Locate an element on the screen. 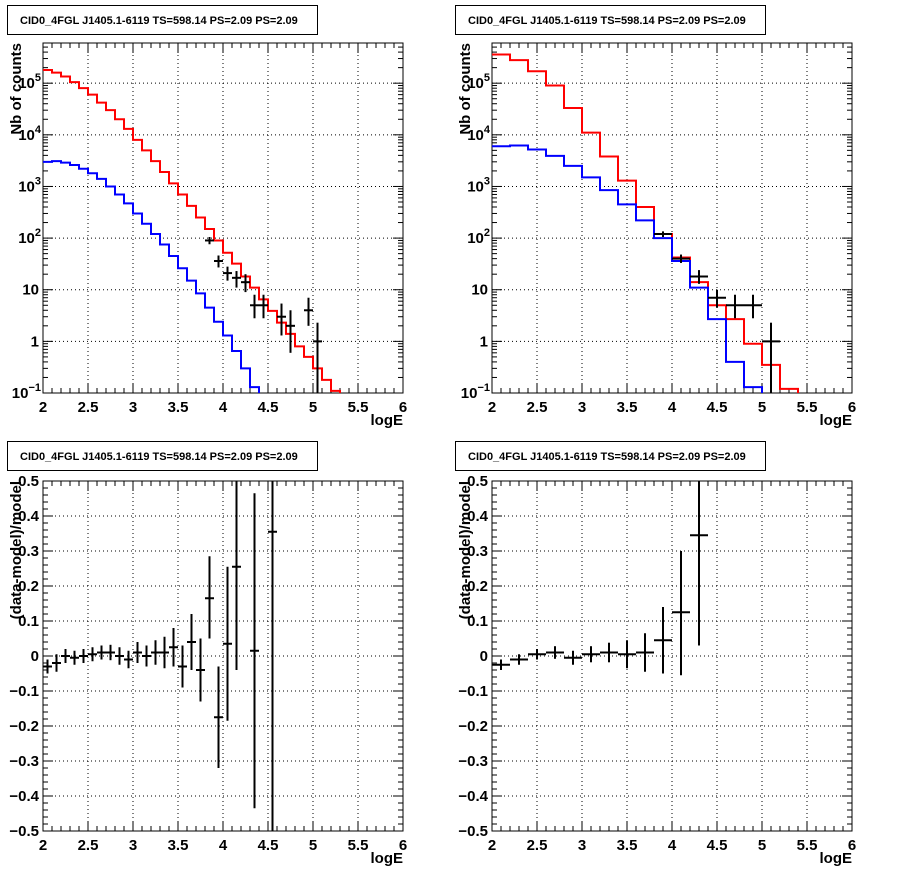 This screenshot has width=898, height=875. y-tick-label: −0.2 is located at coordinates (24, 726).